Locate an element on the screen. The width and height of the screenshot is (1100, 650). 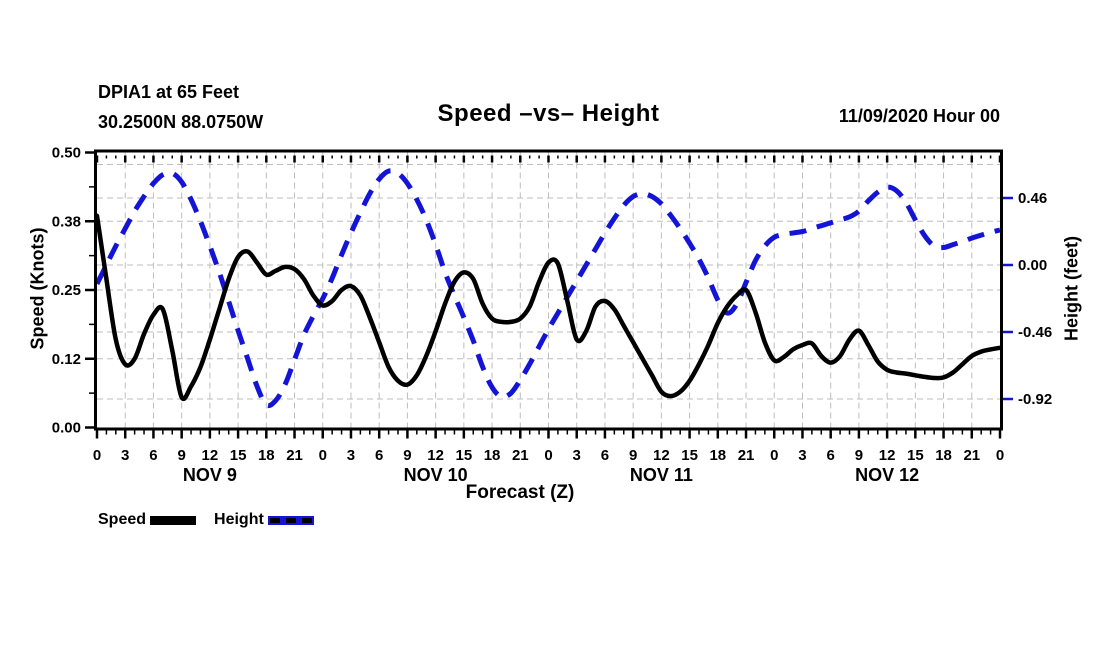
left-axis-ticks: 0.50 0.38 0.25 0.12 0.00 is located at coordinates (73, 291).